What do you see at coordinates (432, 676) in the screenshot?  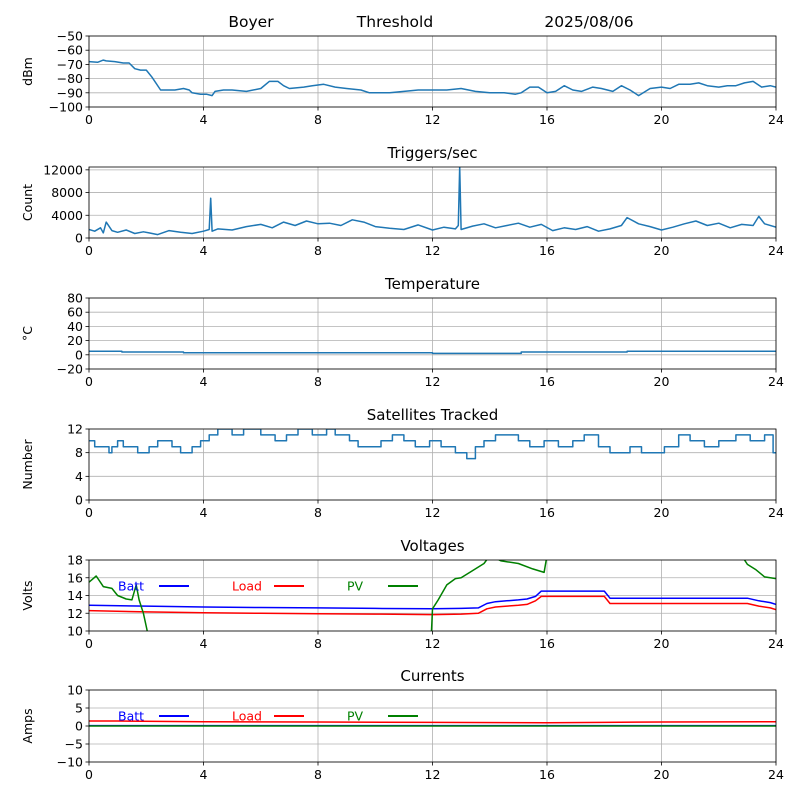 I see `chart-title: Currents` at bounding box center [432, 676].